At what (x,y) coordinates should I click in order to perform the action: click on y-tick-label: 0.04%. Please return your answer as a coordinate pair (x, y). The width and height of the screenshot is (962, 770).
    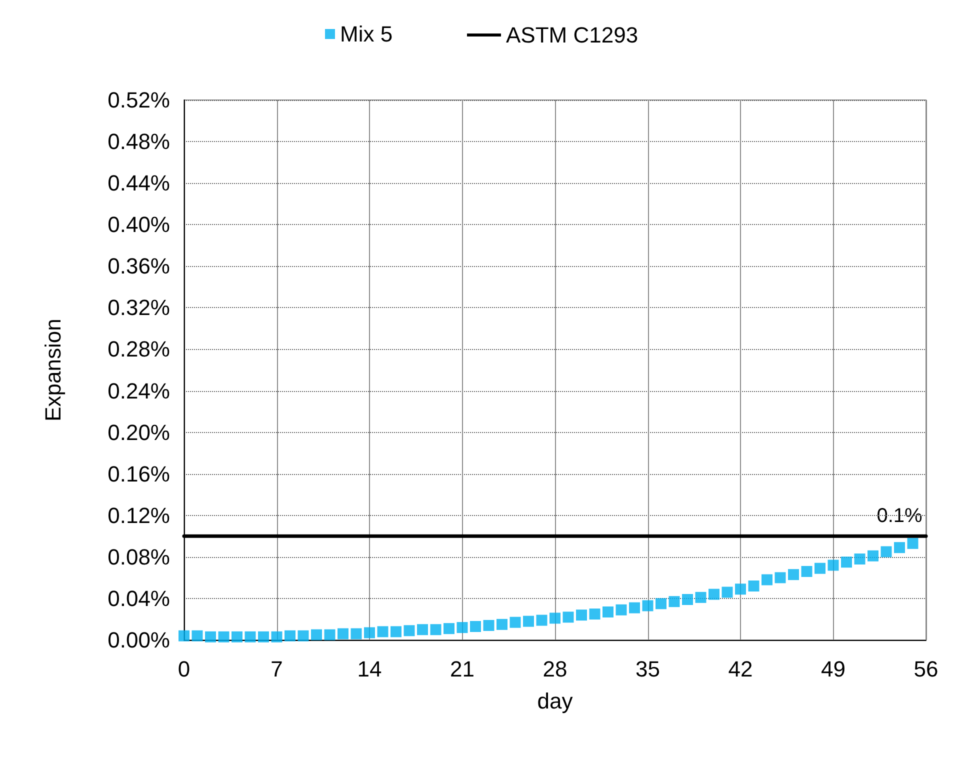
    Looking at the image, I should click on (139, 598).